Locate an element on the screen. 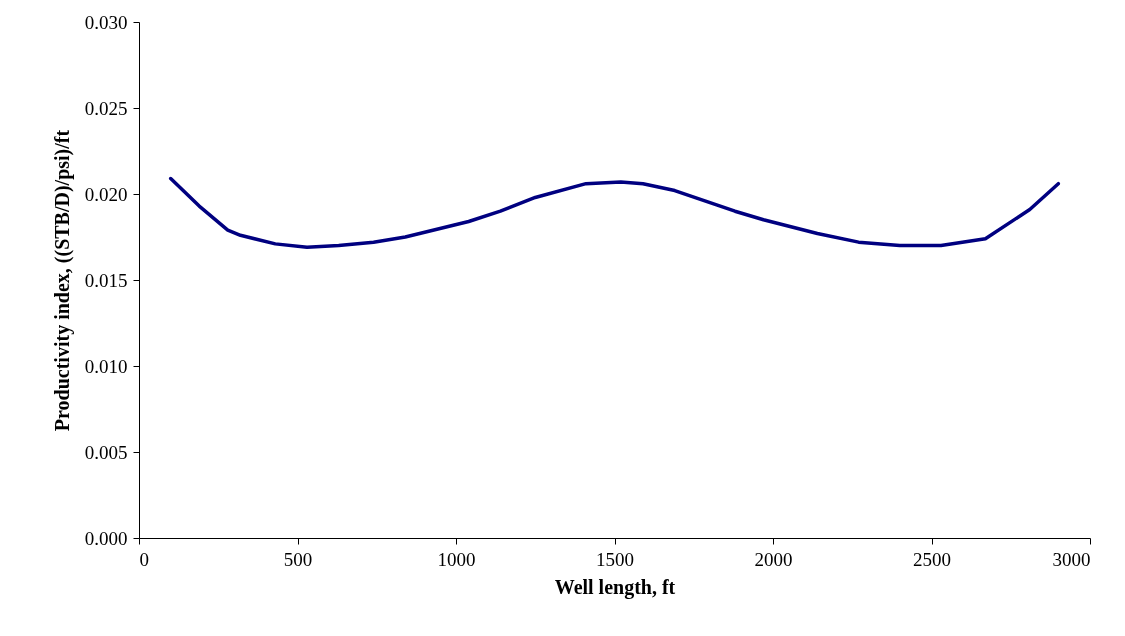 This screenshot has width=1125, height=636. x-tick-label: 0 is located at coordinates (144, 559).